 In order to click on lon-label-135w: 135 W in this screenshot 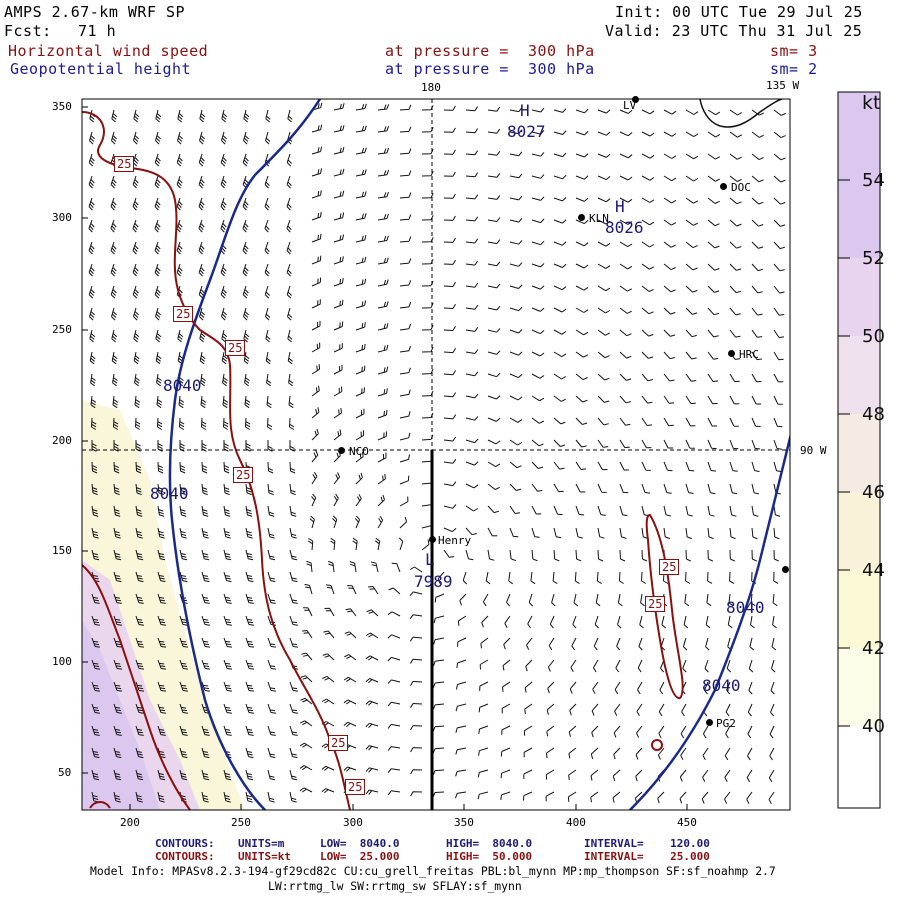, I will do `click(783, 85)`.